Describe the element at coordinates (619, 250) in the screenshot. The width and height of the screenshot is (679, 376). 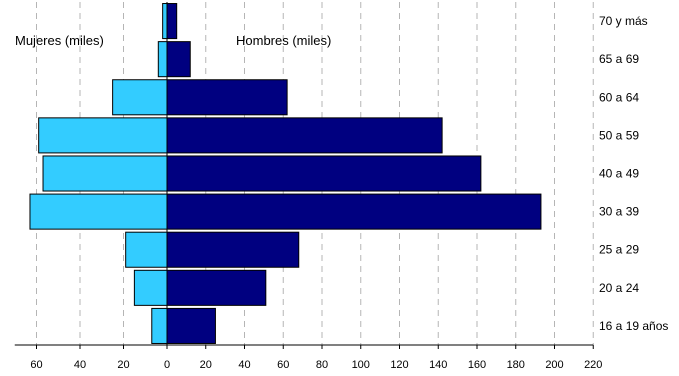
I see `category-label: 25 a 29` at that location.